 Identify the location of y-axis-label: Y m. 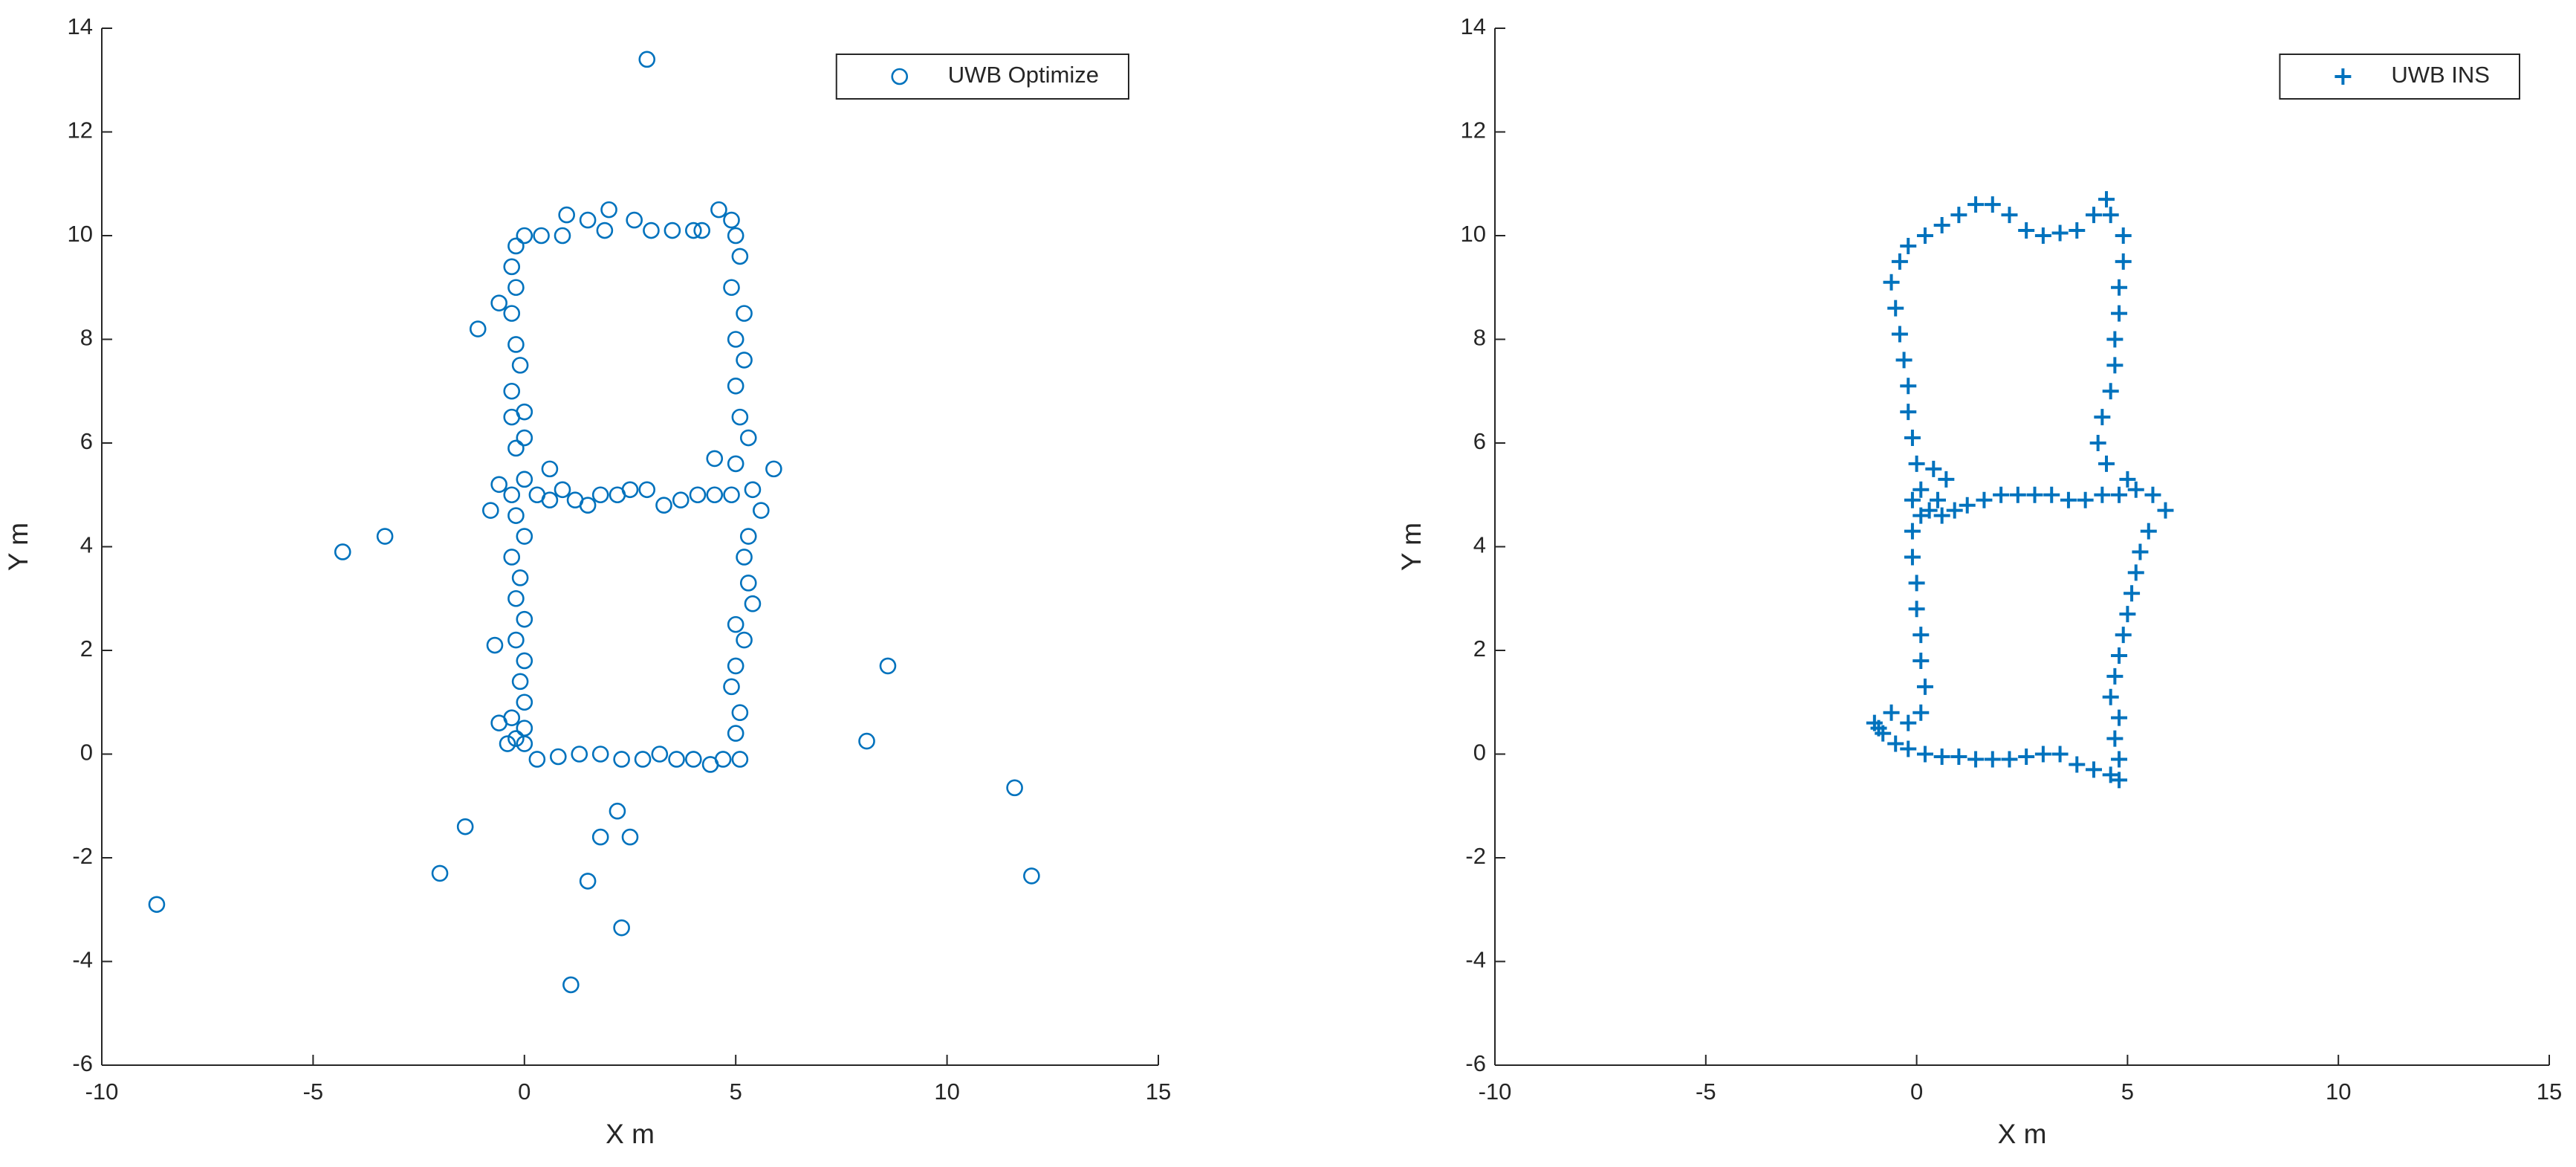
(18, 547).